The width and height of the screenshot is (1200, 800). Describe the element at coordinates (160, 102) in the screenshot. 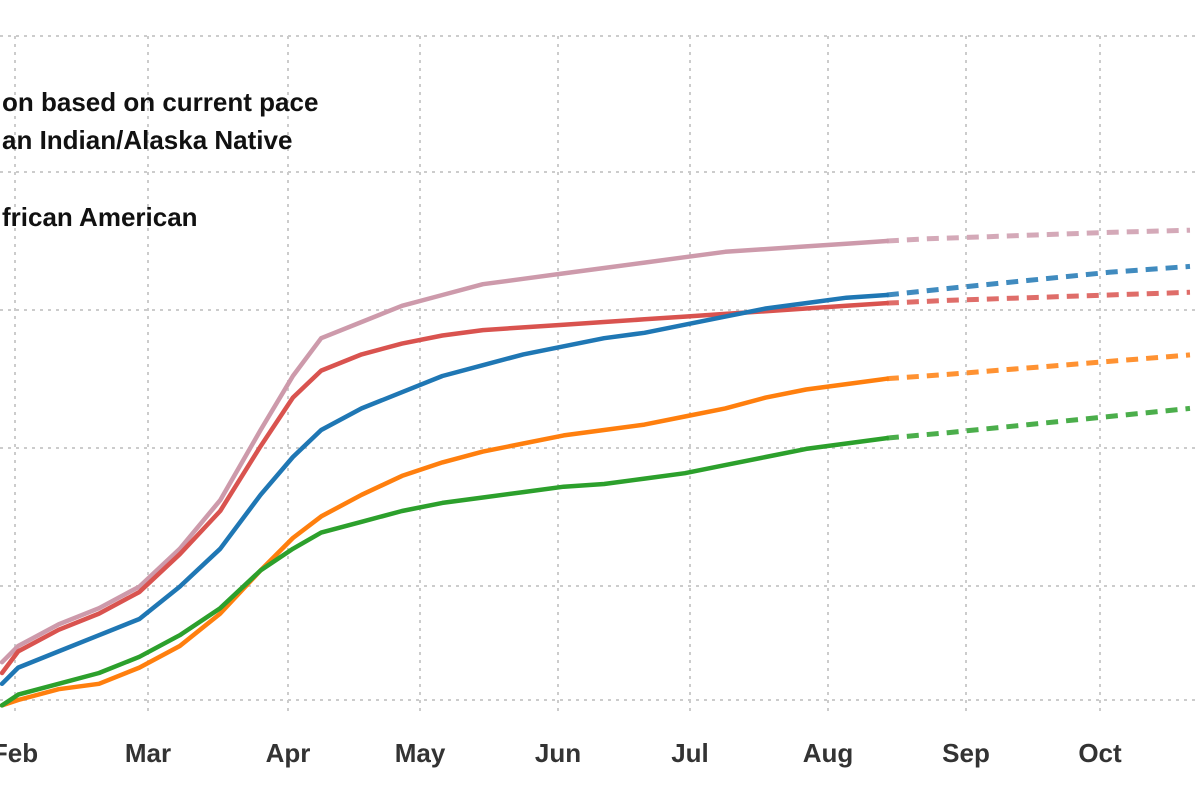

I see `legend-entry: on based on current pace` at that location.